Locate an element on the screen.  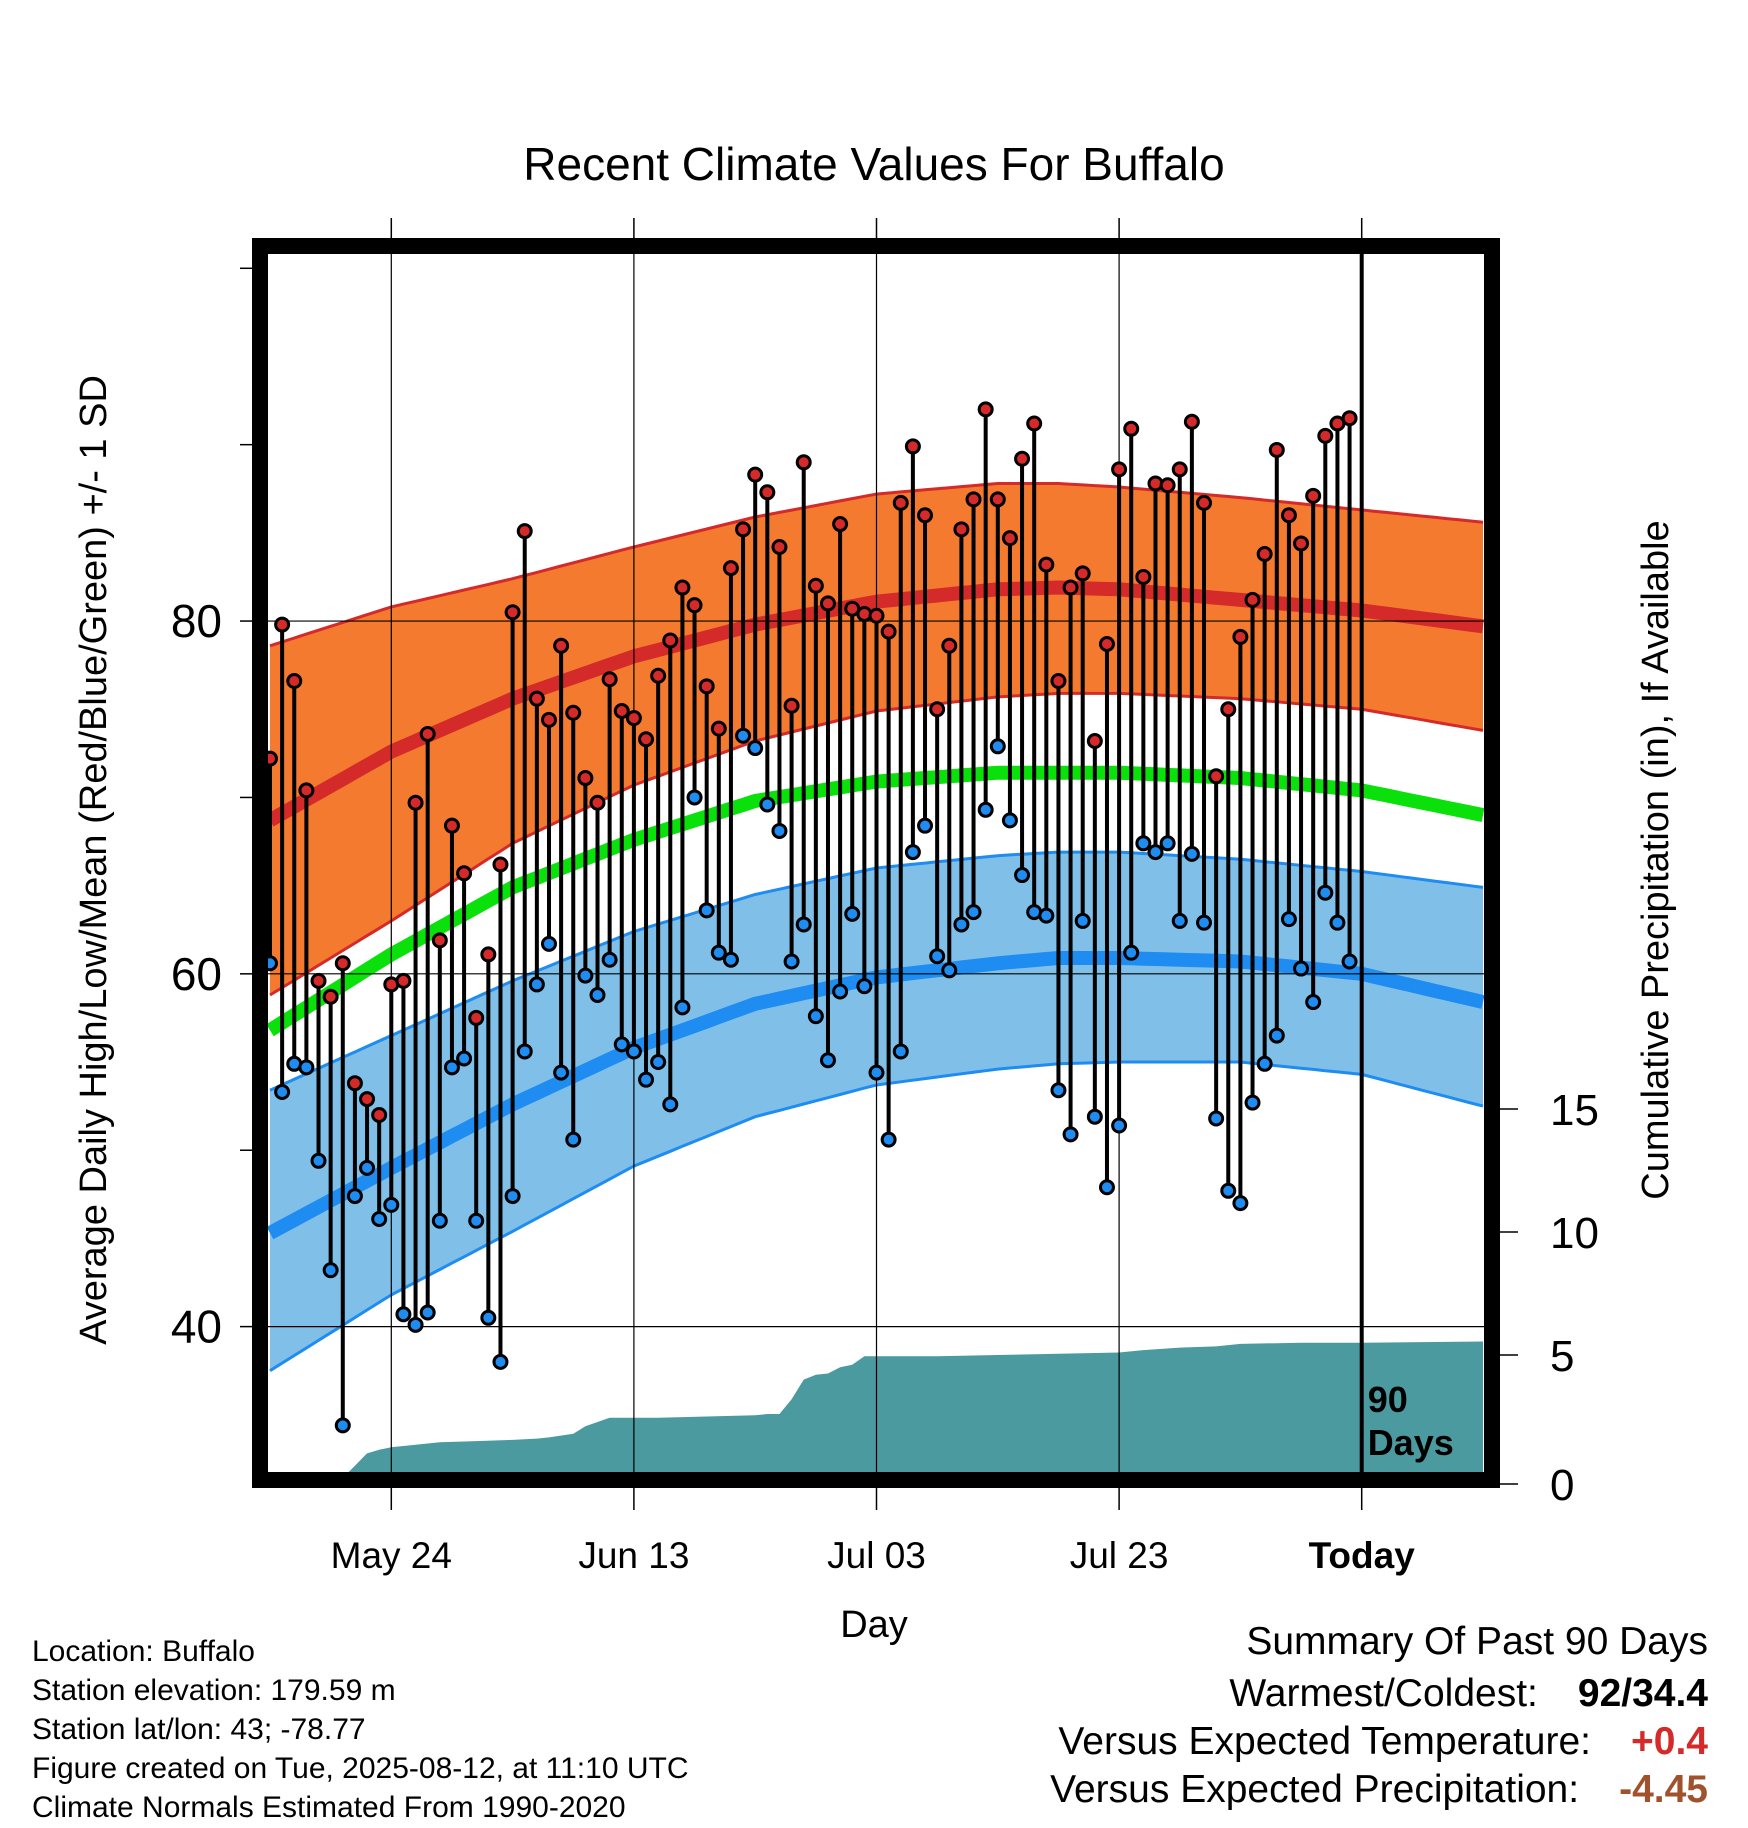
temp-value: +0.4 is located at coordinates (1669, 1741).